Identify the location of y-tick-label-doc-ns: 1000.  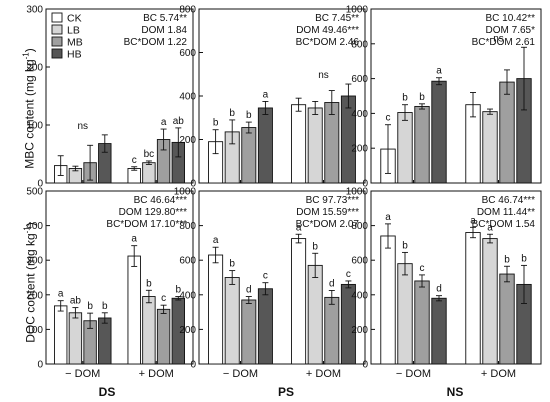
(357, 192).